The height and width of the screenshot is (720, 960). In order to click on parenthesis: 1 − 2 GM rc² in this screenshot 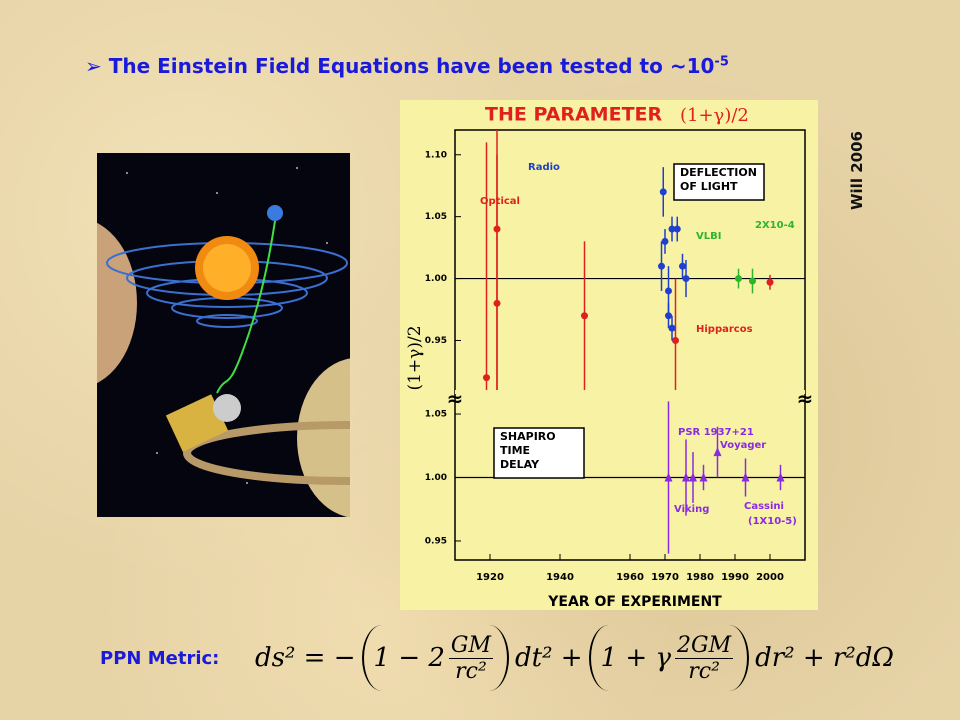, I will do `click(435, 658)`.